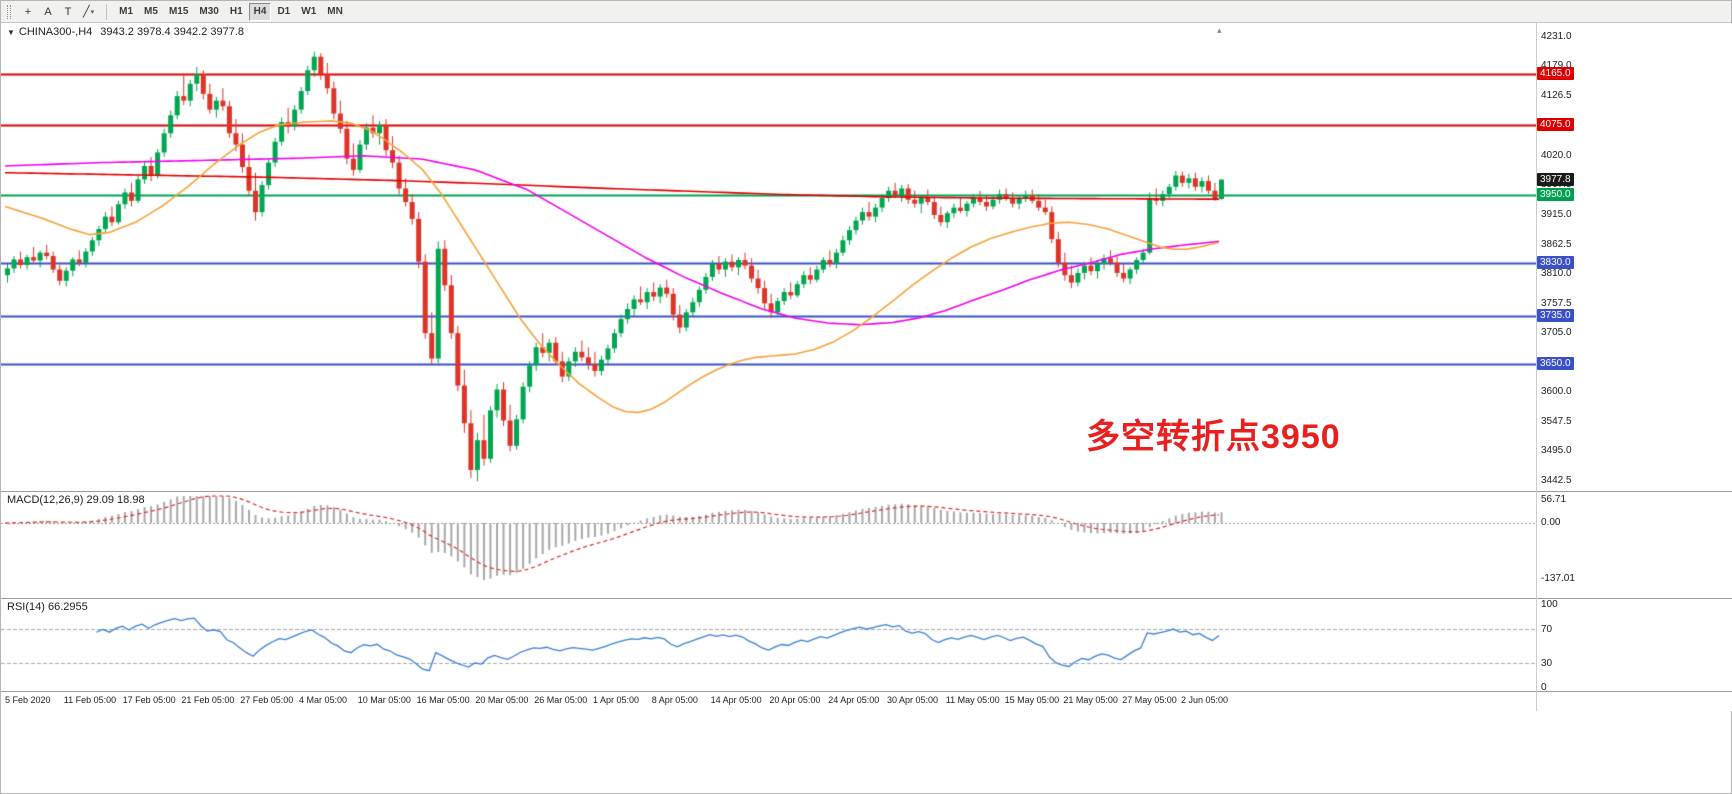 The width and height of the screenshot is (1732, 794). What do you see at coordinates (11, 32) in the screenshot?
I see `collapse-triangle-icon: ▼` at bounding box center [11, 32].